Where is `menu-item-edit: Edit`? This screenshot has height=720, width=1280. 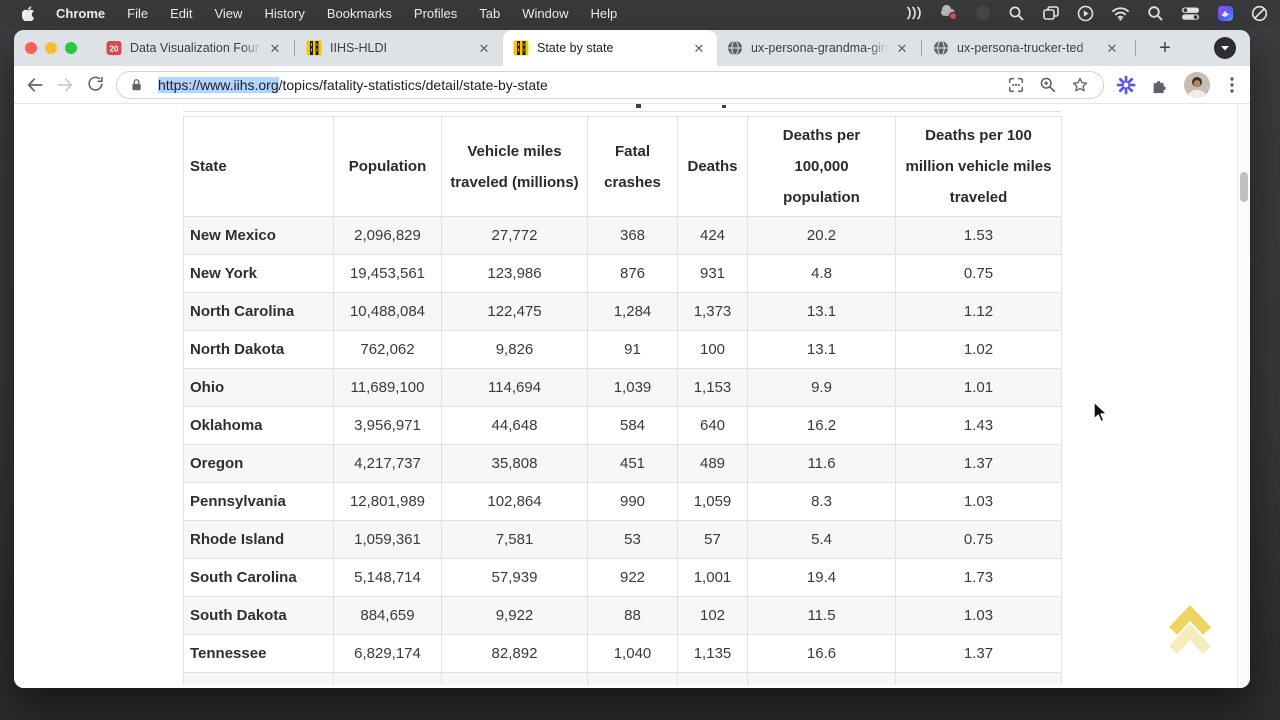 menu-item-edit: Edit is located at coordinates (181, 13).